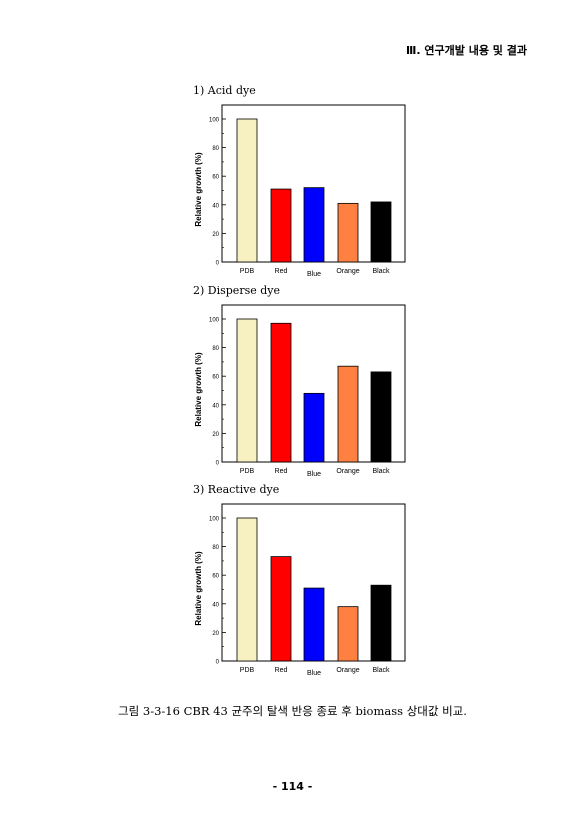 The image size is (585, 830). Describe the element at coordinates (236, 290) in the screenshot. I see `panel-title-disperse: 2) Disperse dye` at that location.